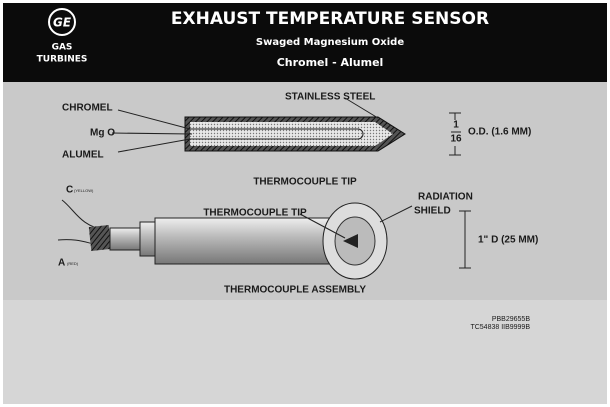 The width and height of the screenshot is (610, 407). I want to click on label: THERMOCOUPLE TIP, so click(255, 213).